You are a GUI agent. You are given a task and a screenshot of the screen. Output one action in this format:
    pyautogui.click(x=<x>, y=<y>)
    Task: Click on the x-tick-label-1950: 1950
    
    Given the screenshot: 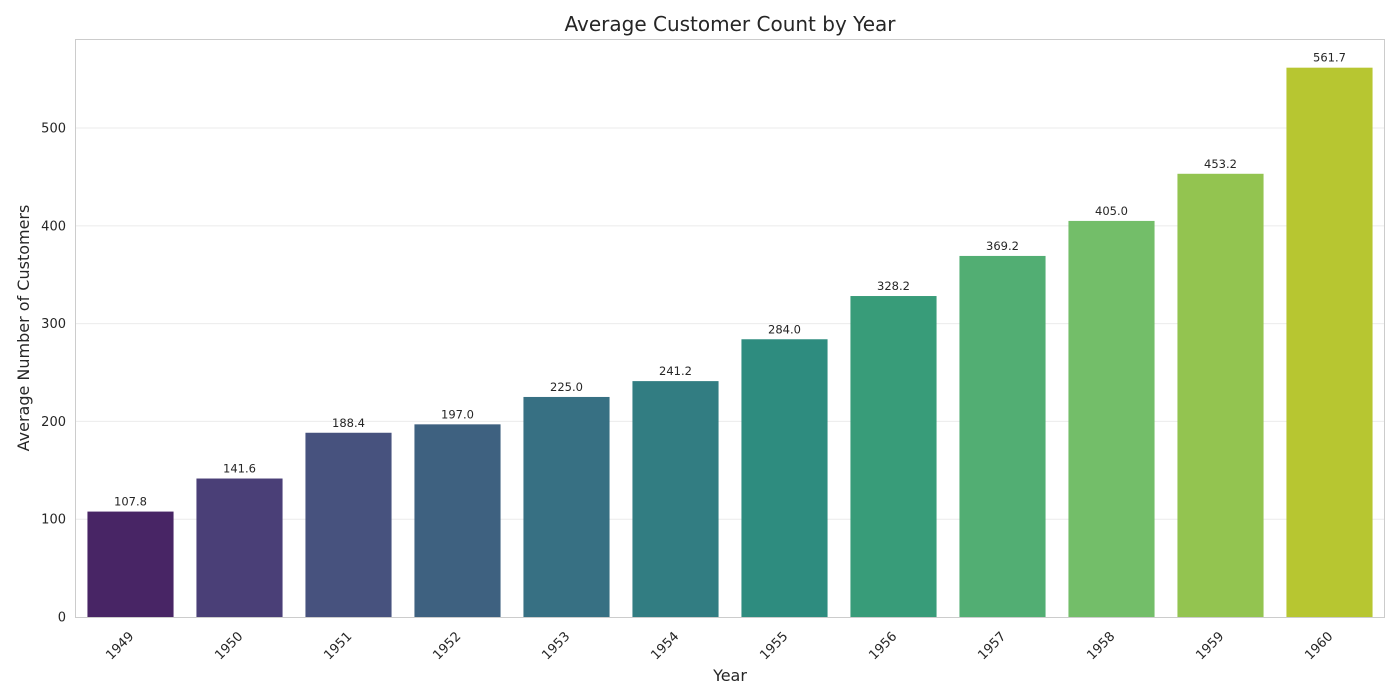 What is the action you would take?
    pyautogui.click(x=229, y=646)
    